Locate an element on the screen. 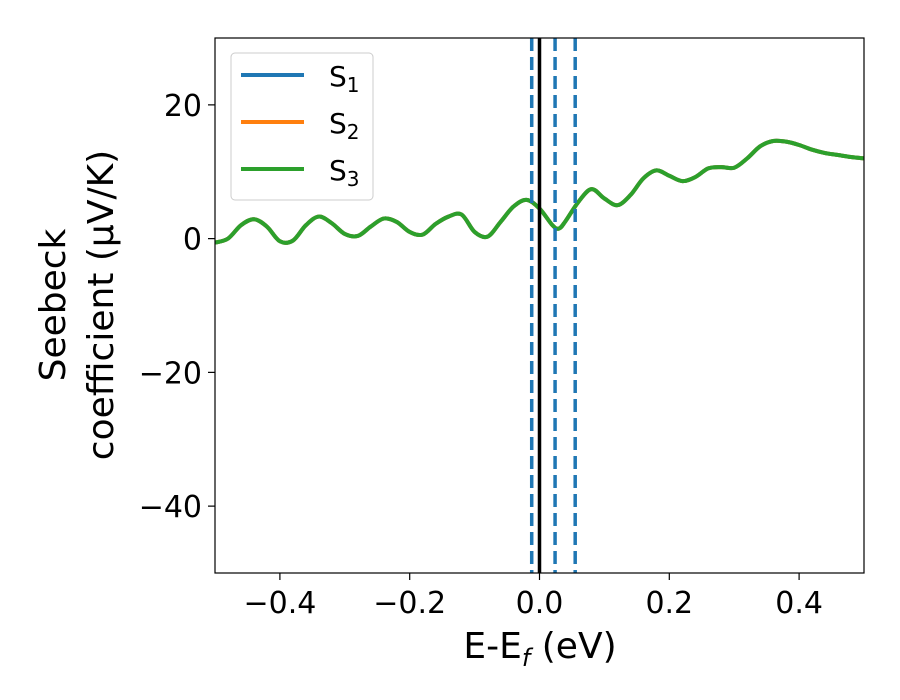  x-tick-label: −0.4 is located at coordinates (279, 603).